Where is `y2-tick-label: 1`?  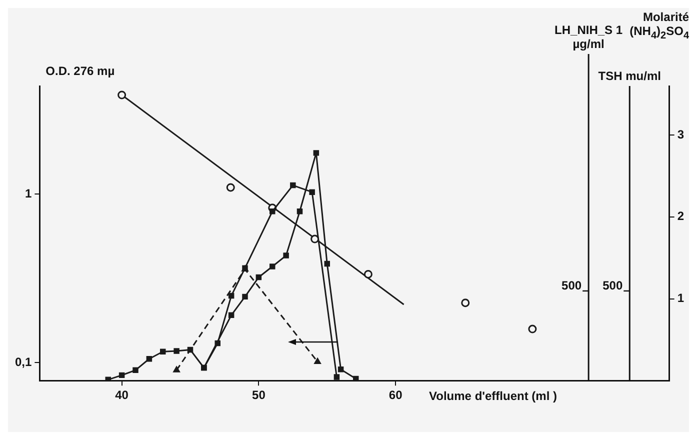 y2-tick-label: 1 is located at coordinates (680, 298).